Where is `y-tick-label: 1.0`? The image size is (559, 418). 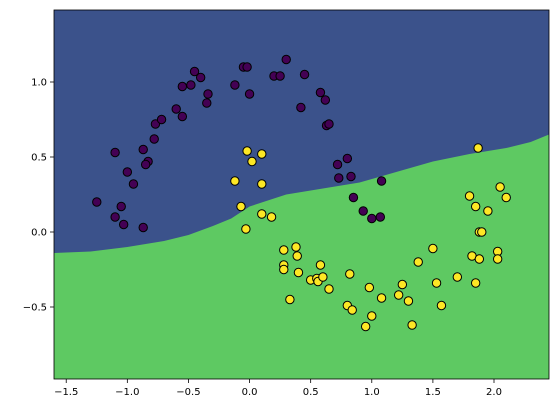
y-tick-label: 1.0 is located at coordinates (39, 83).